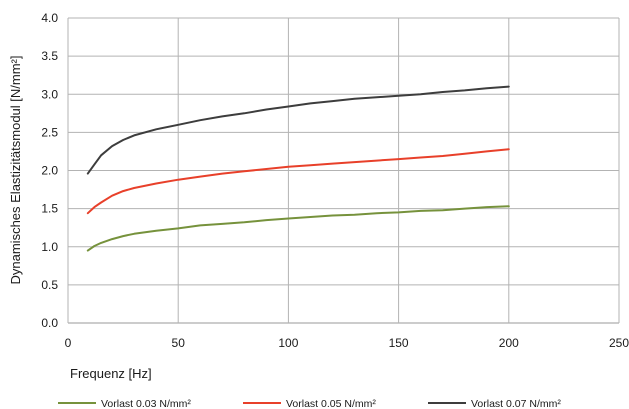  I want to click on x-tick-label: 0, so click(68, 343).